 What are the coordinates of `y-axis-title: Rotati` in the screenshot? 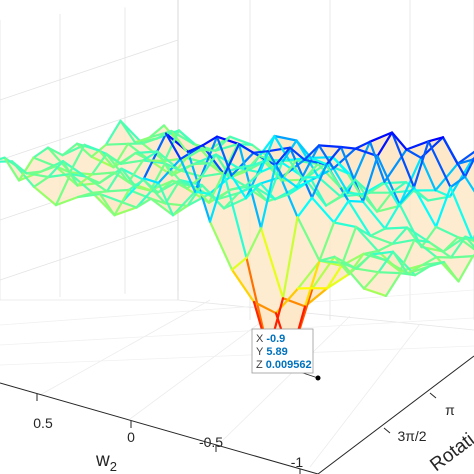 It's located at (450, 451).